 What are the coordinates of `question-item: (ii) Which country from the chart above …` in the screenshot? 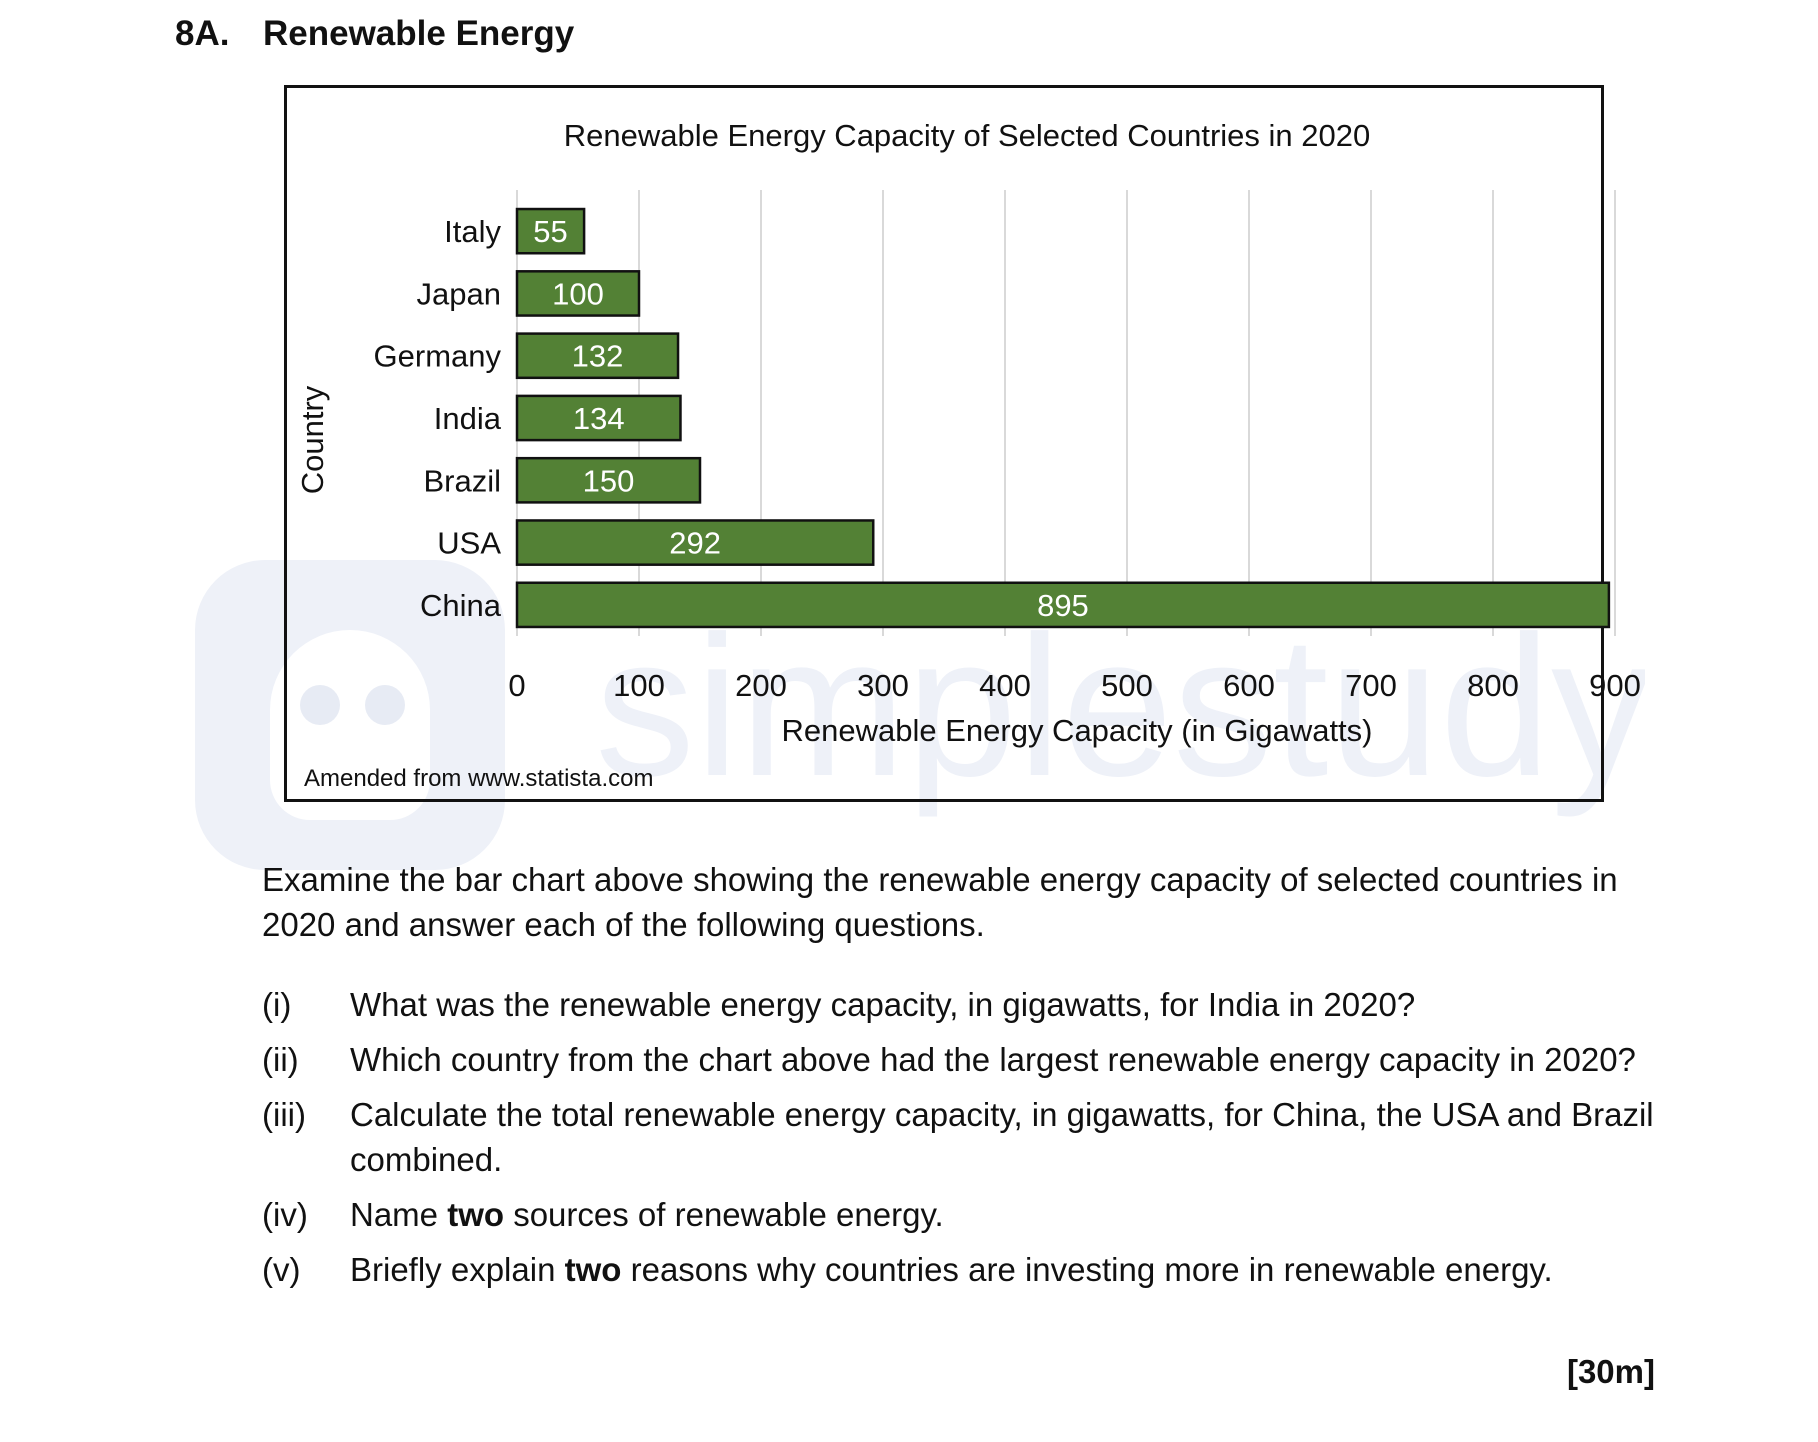 It's located at (972, 1059).